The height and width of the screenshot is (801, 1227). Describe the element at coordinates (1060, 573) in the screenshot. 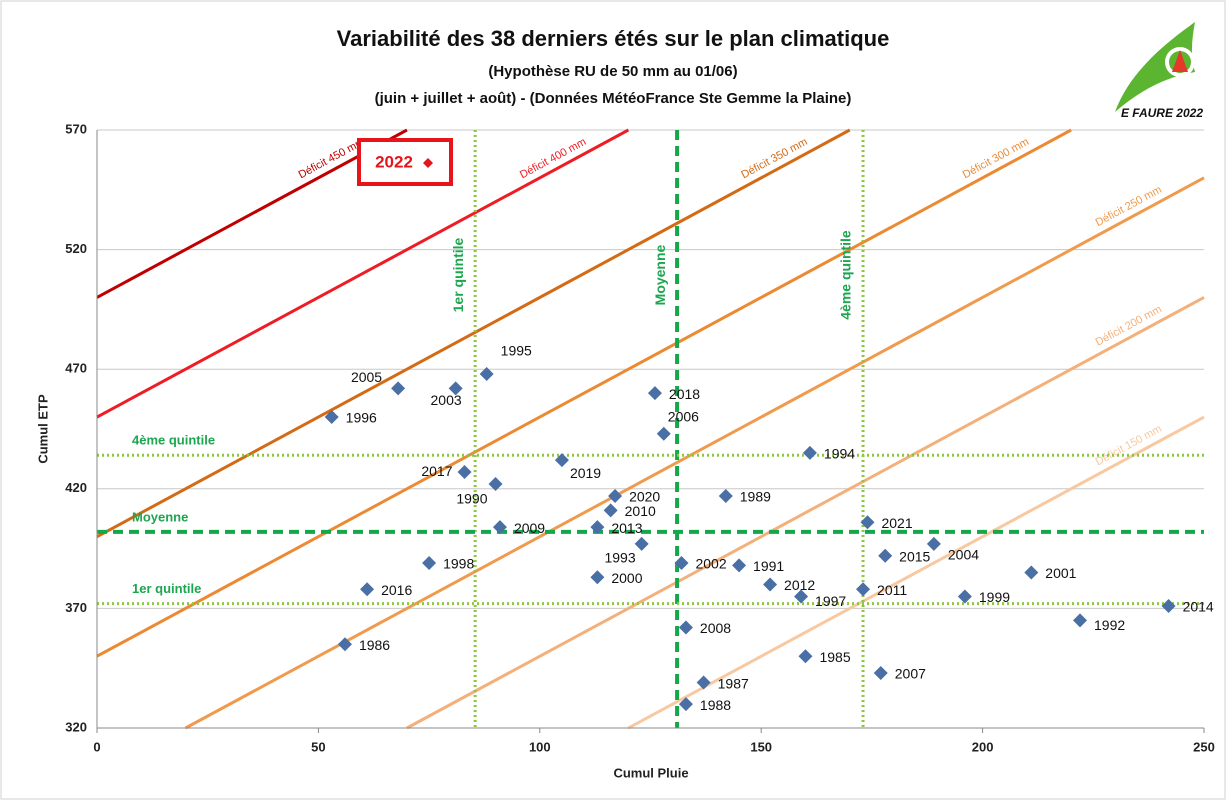

I see `point-label: 2001` at that location.